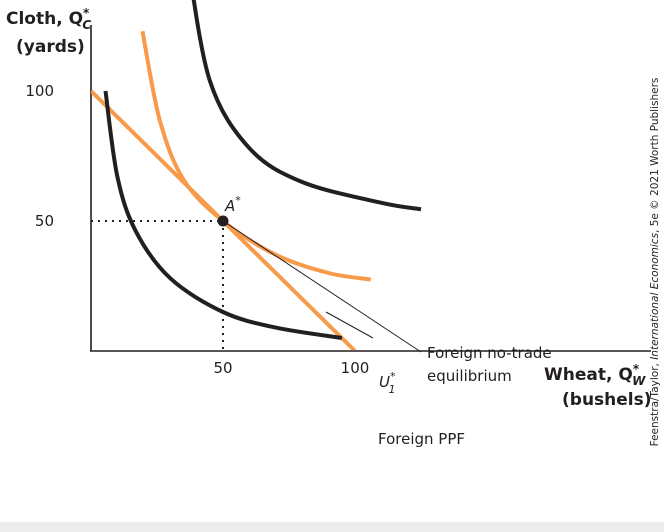  I want to click on y-tick-label: 50, so click(44, 221).